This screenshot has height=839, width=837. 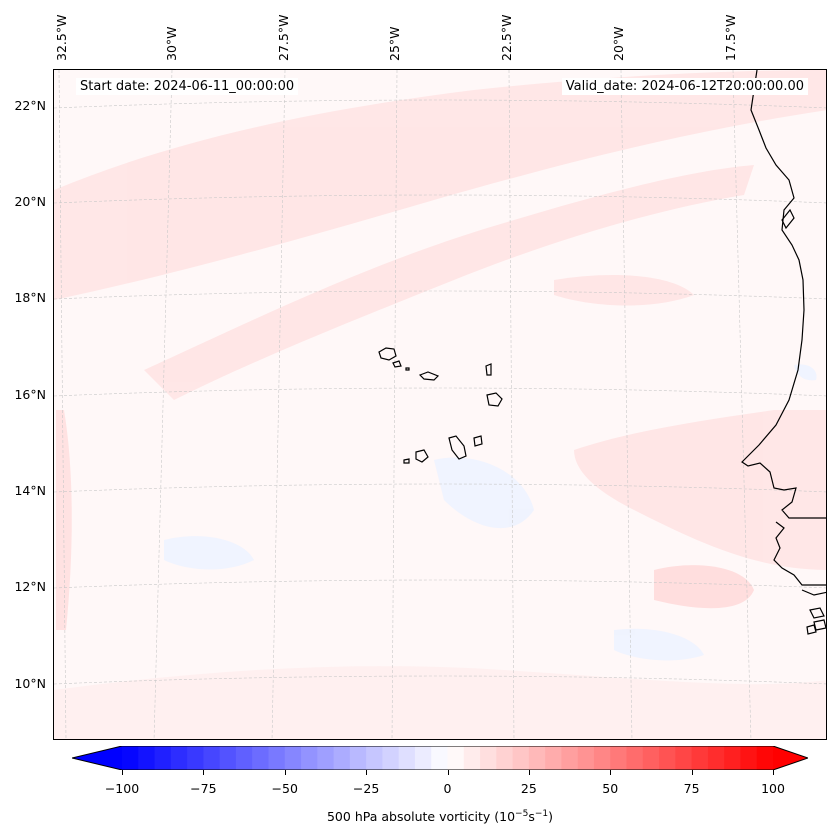 I want to click on colorbar, so click(x=440, y=758).